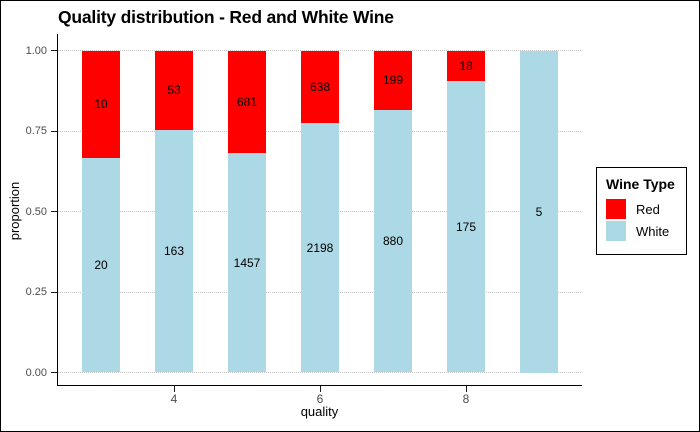 This screenshot has height=432, width=700. What do you see at coordinates (36, 372) in the screenshot?
I see `y-tick-label: 0.00` at bounding box center [36, 372].